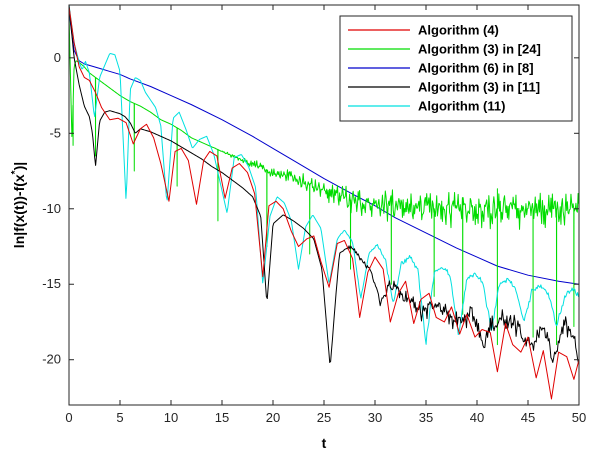  Describe the element at coordinates (51, 208) in the screenshot. I see `y-tick-label: -10` at that location.